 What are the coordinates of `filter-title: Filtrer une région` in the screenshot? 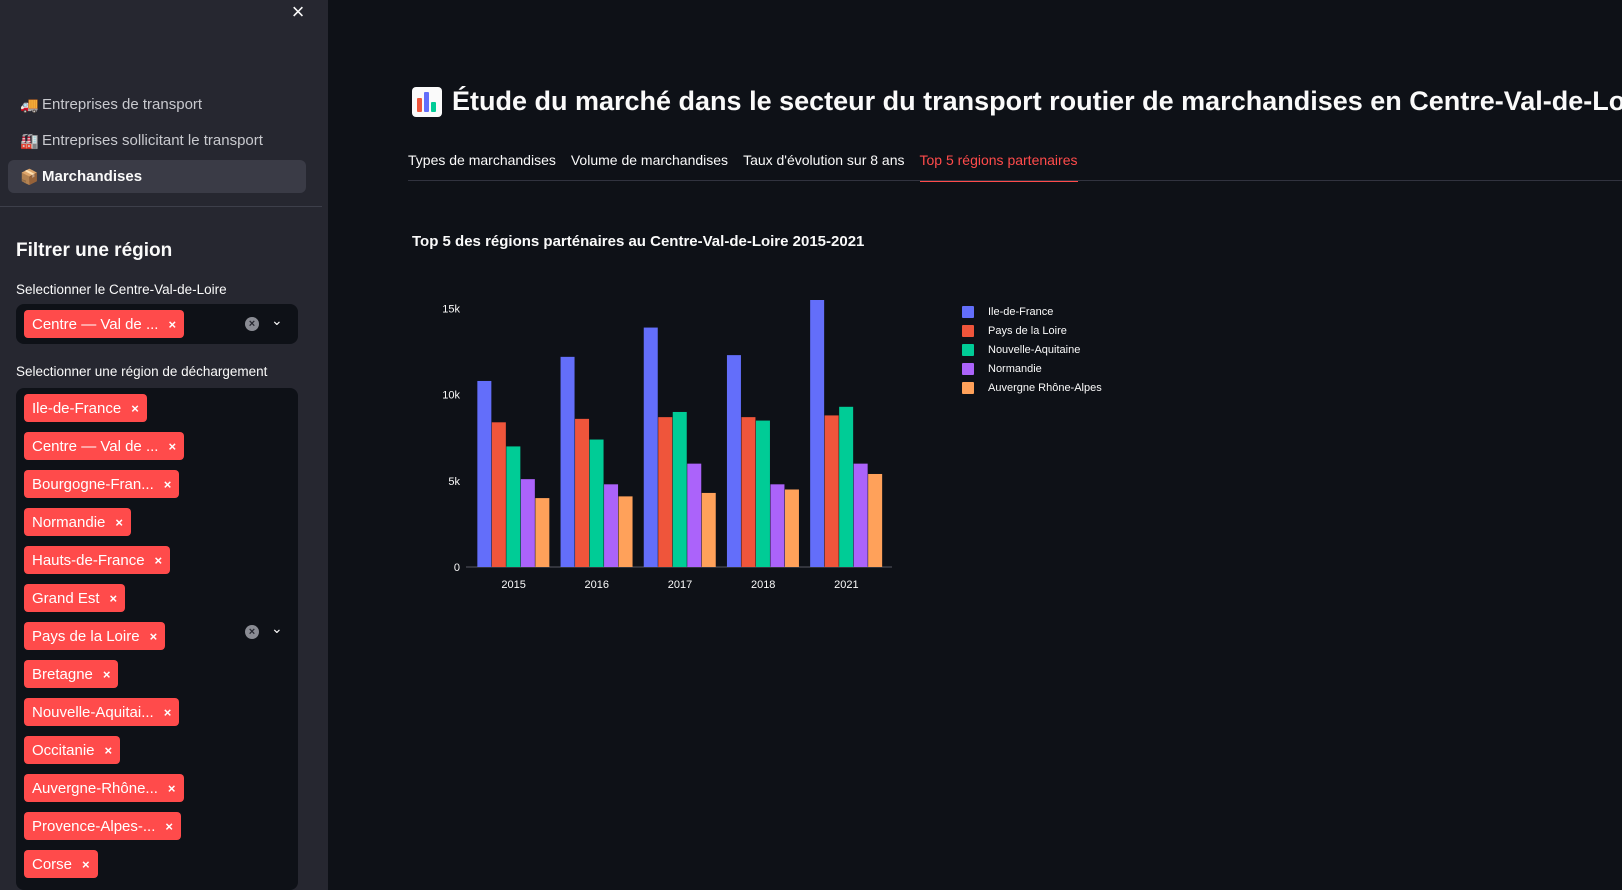 It's located at (94, 250).